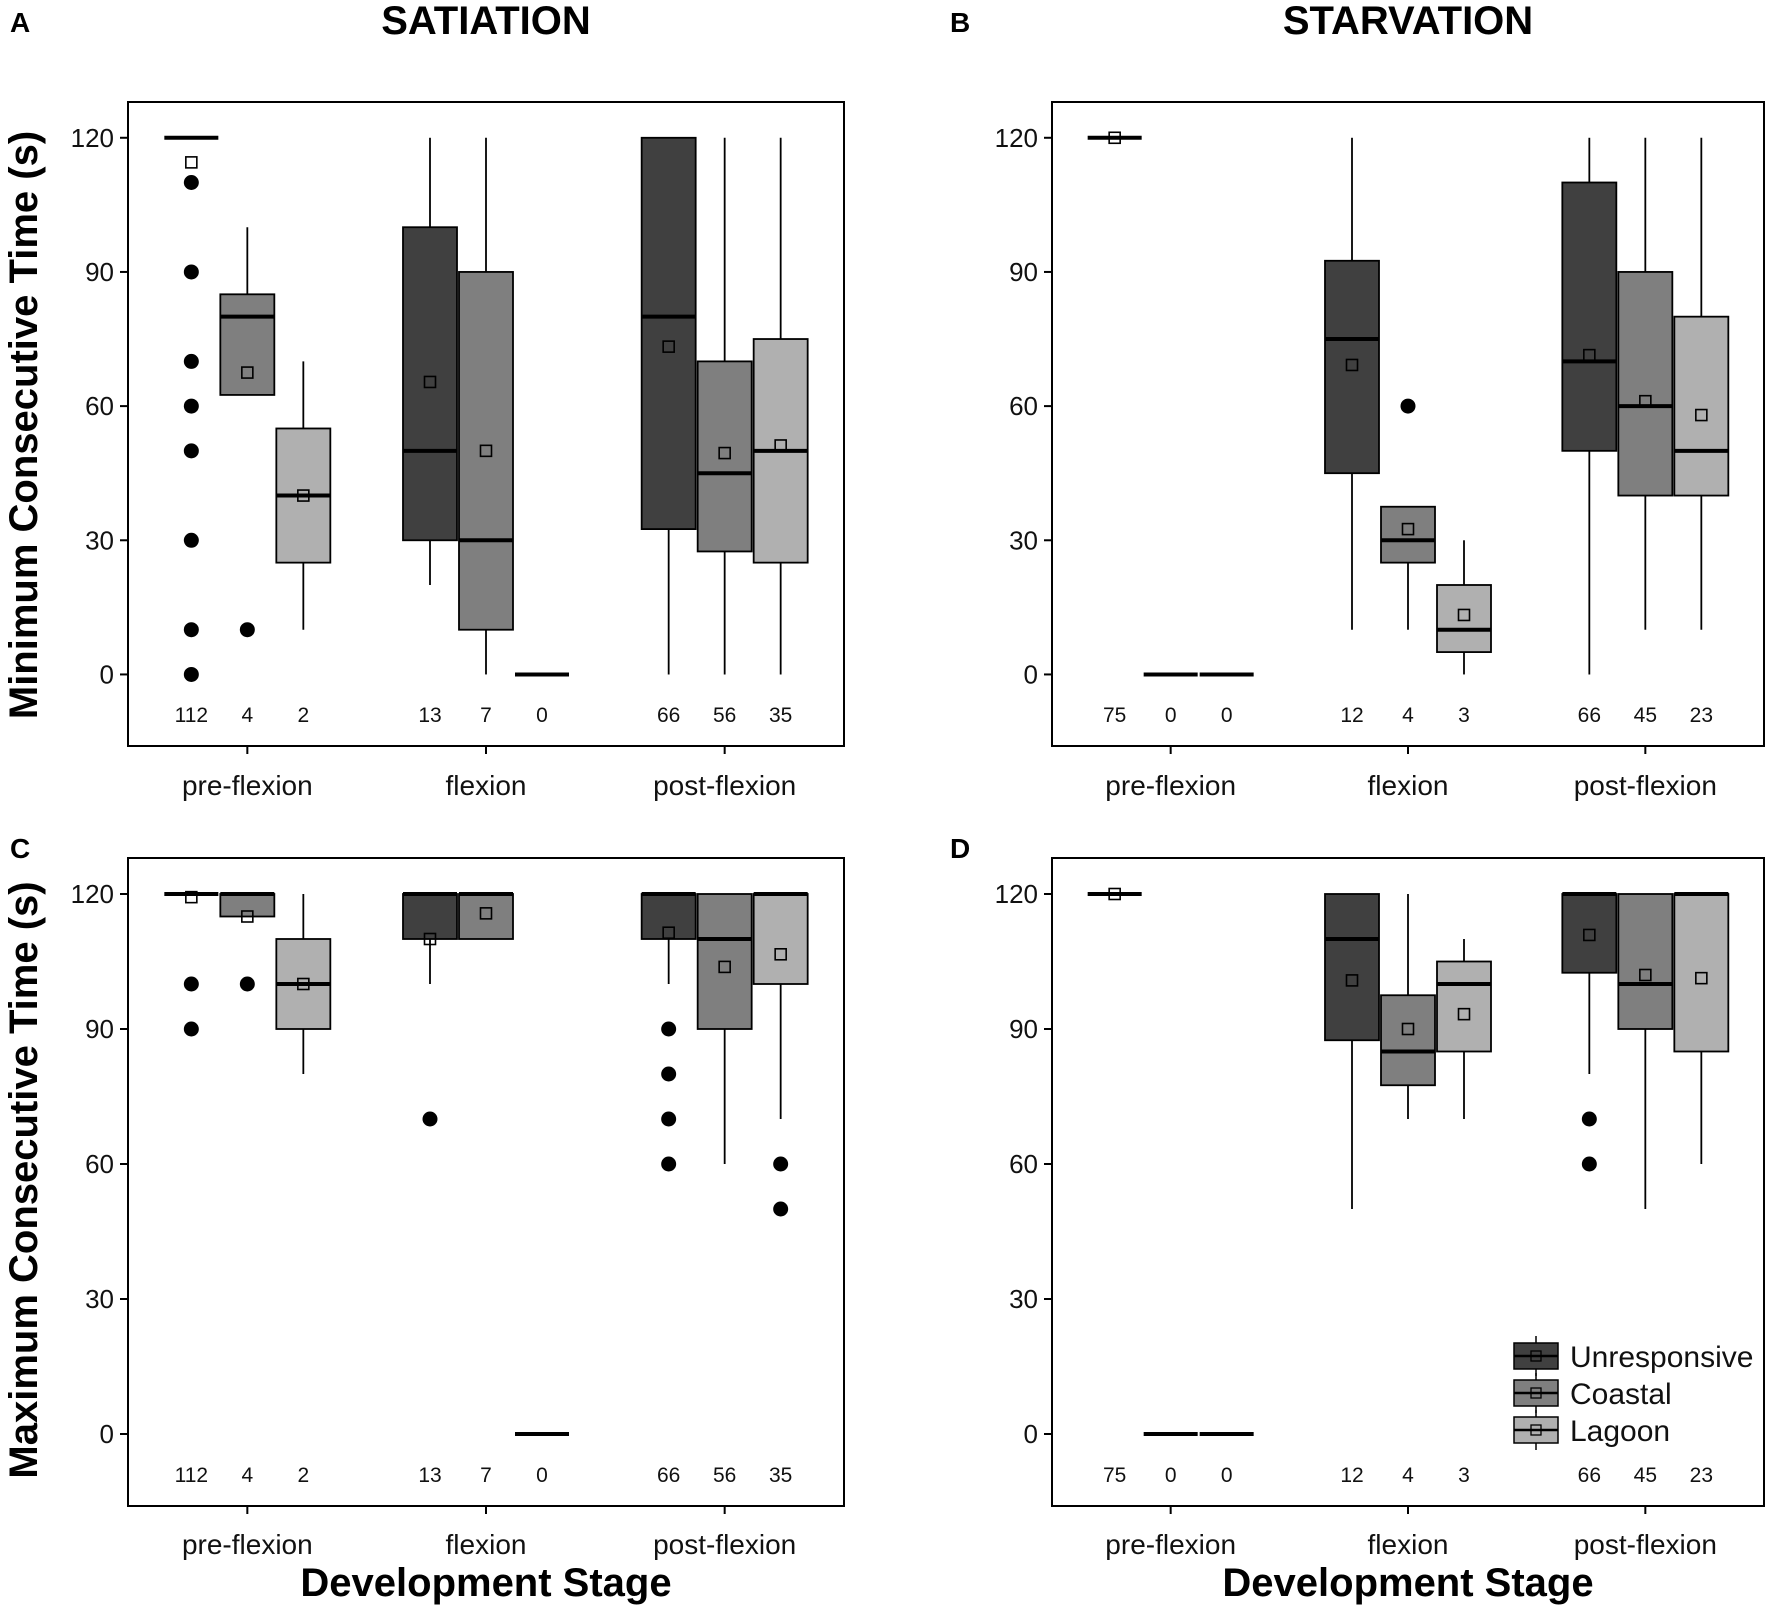 The height and width of the screenshot is (1611, 1772). I want to click on mean-marker-a-flexion-coastal, so click(486, 451).